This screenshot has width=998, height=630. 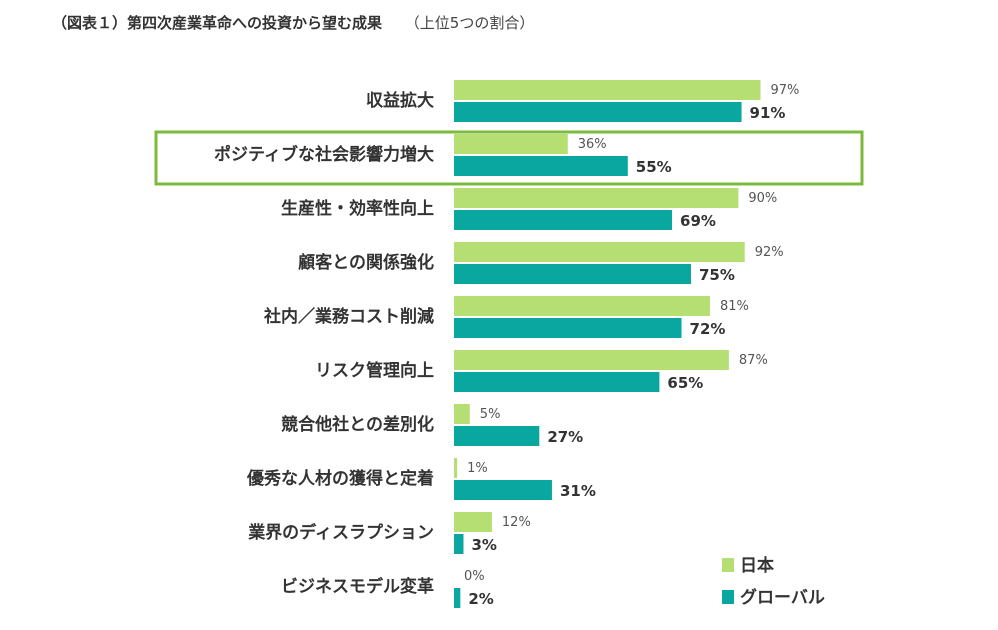 What do you see at coordinates (698, 221) in the screenshot?
I see `value-label-global: 69%` at bounding box center [698, 221].